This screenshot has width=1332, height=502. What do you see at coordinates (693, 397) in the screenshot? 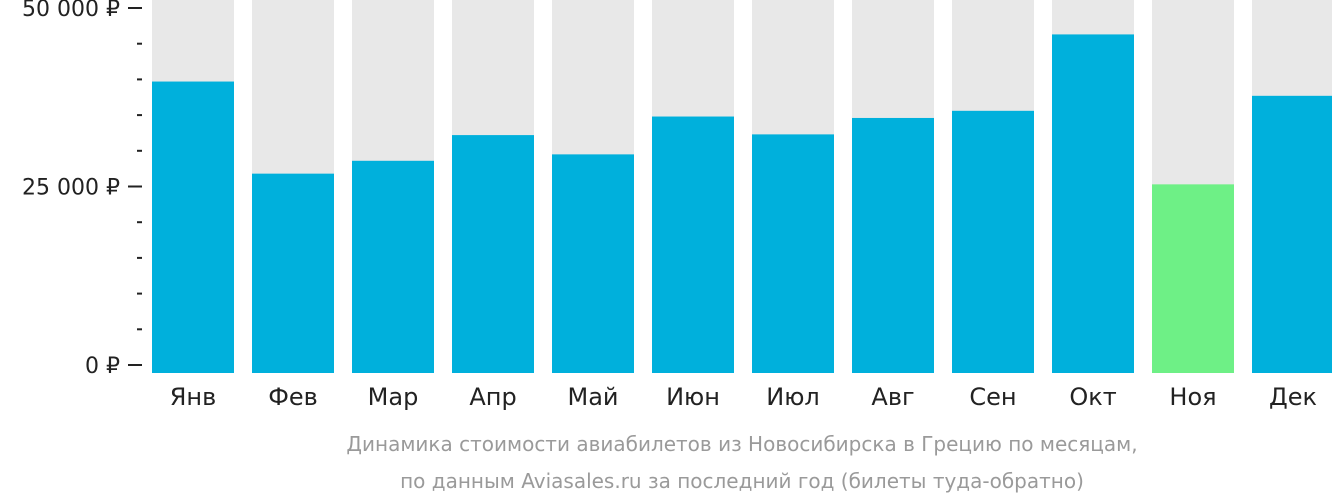
I see `x-tick-label: Июн` at bounding box center [693, 397].